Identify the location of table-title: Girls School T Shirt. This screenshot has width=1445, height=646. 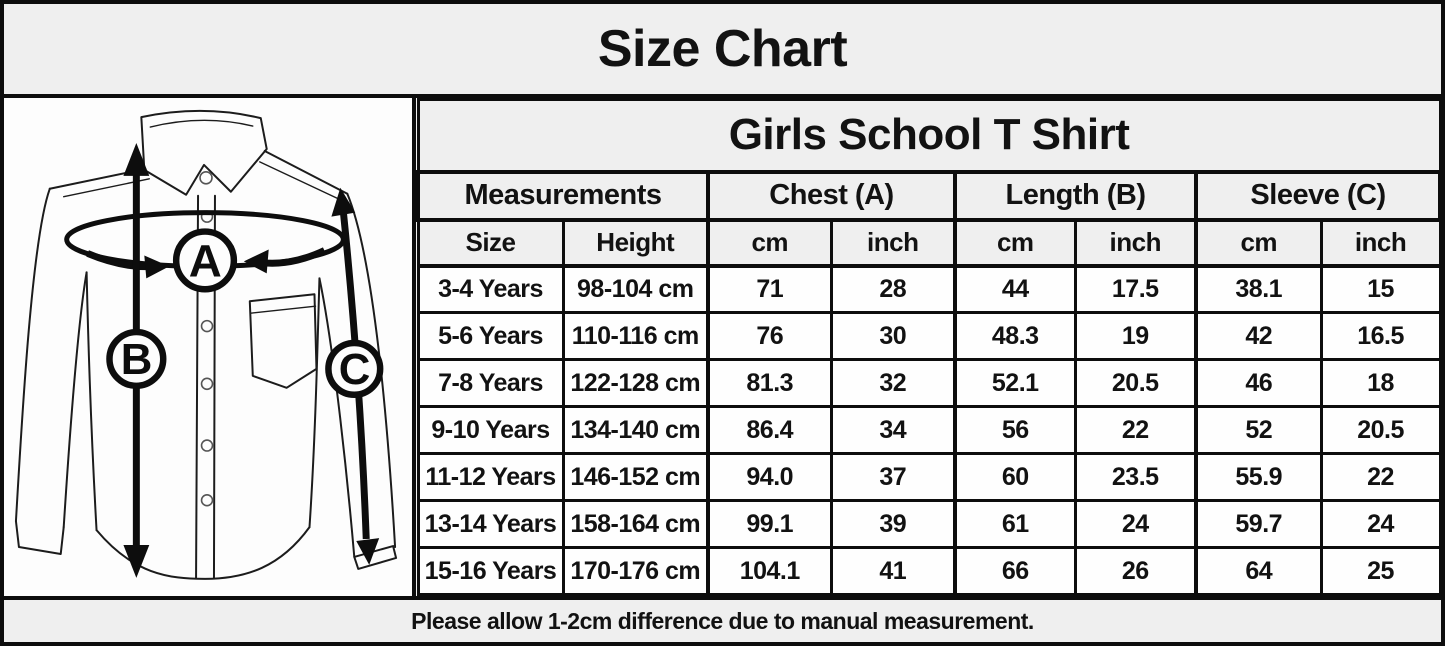
(928, 136).